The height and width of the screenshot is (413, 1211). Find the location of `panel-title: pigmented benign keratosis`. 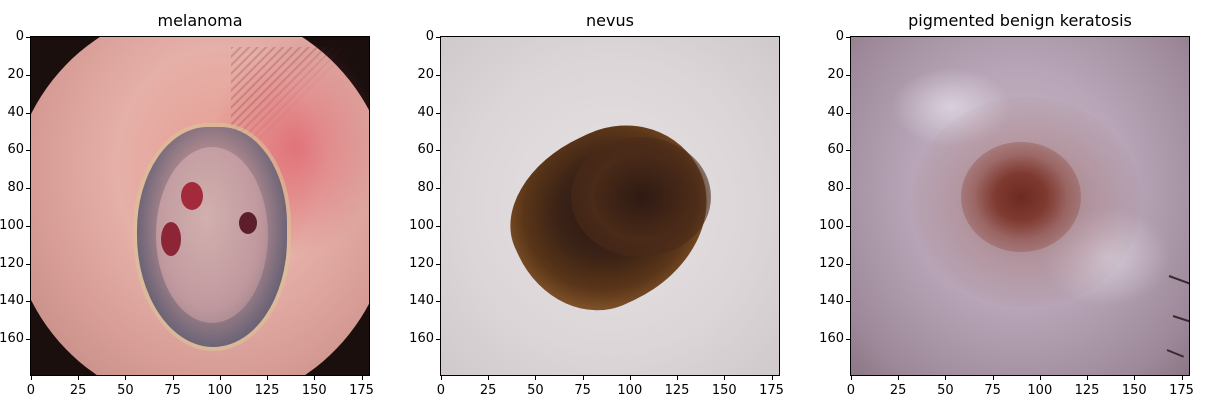

panel-title: pigmented benign keratosis is located at coordinates (1020, 20).